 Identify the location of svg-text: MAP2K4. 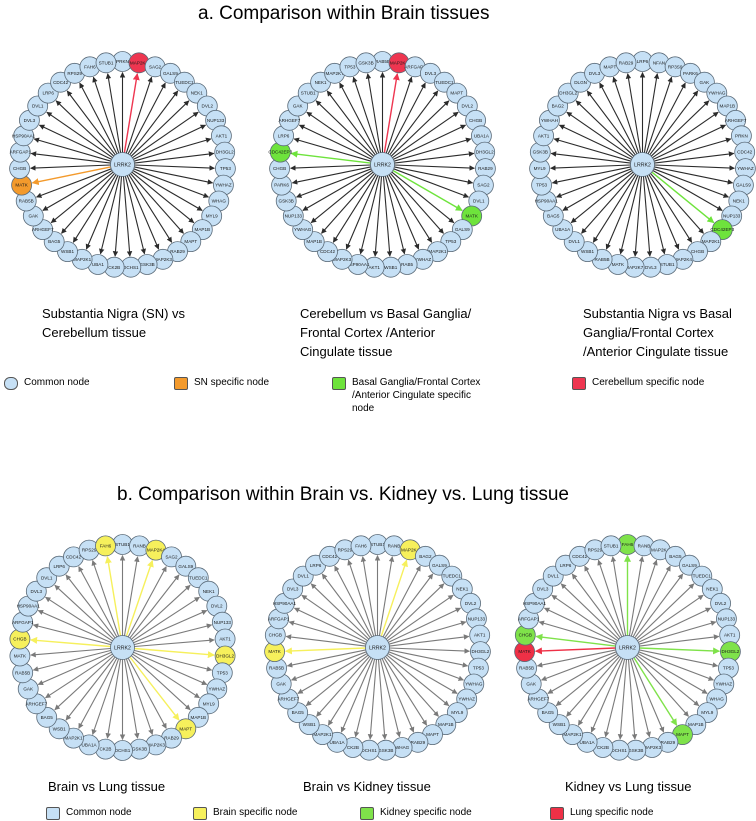
(399, 62).